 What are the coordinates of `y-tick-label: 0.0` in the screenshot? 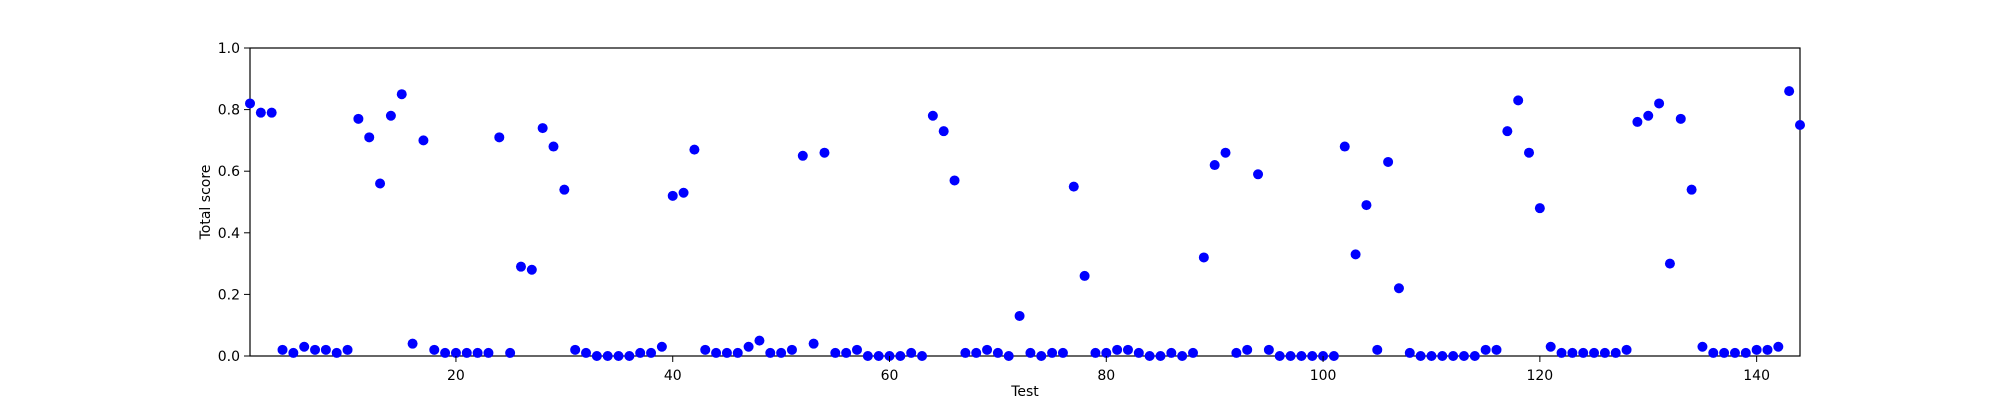 It's located at (229, 357).